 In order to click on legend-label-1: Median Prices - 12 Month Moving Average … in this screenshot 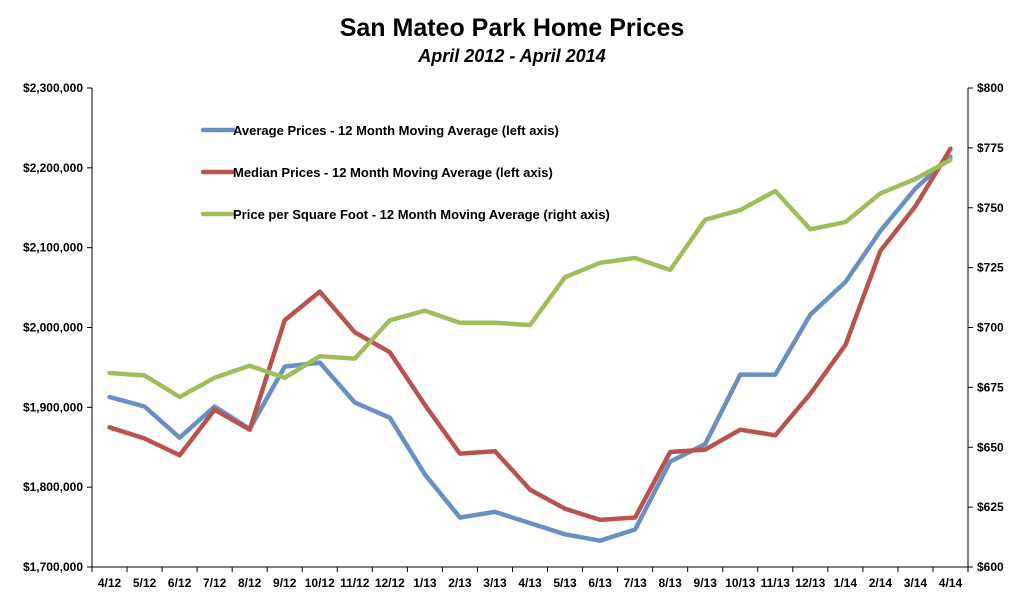, I will do `click(393, 172)`.